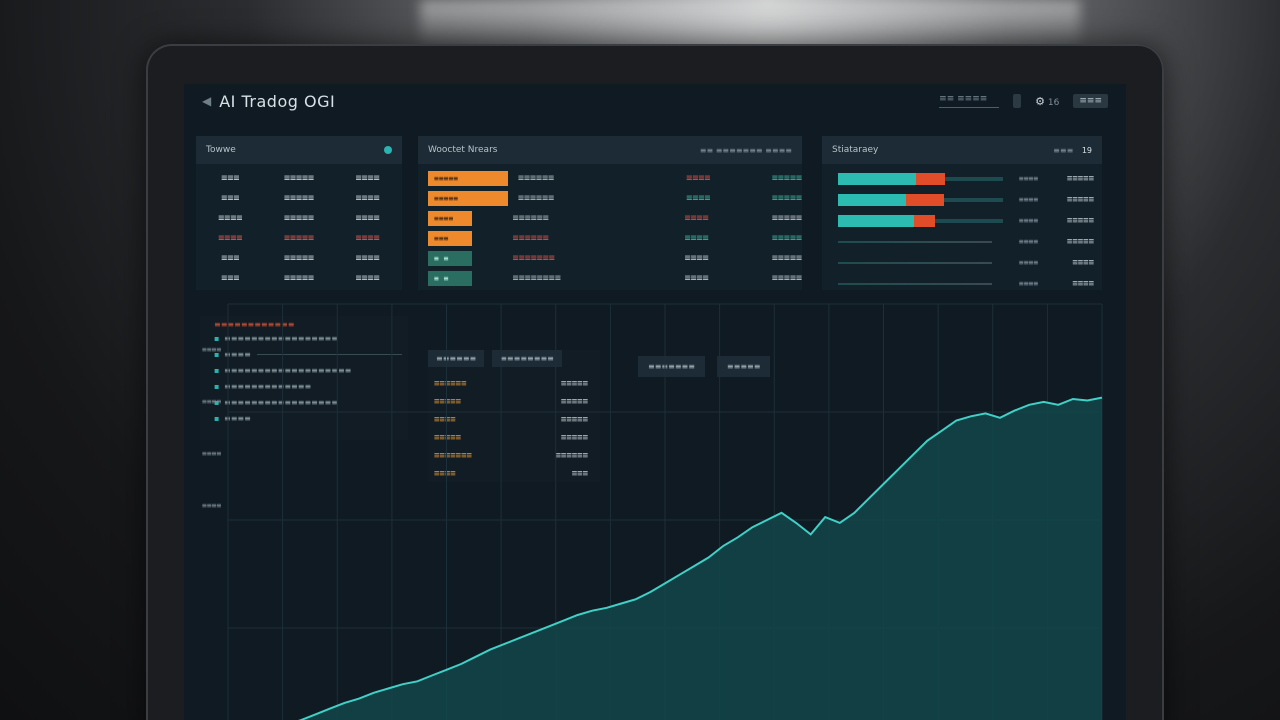  What do you see at coordinates (450, 384) in the screenshot?
I see `stat-label: ≡≡≡≡≡≡` at bounding box center [450, 384].